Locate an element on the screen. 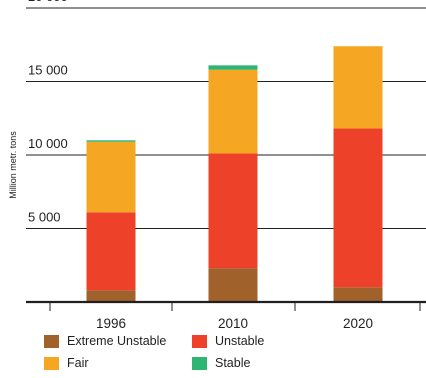 This screenshot has width=426, height=378. y-tick-labels: 5 000 10 000 15 000 20 000 is located at coordinates (48, 112).